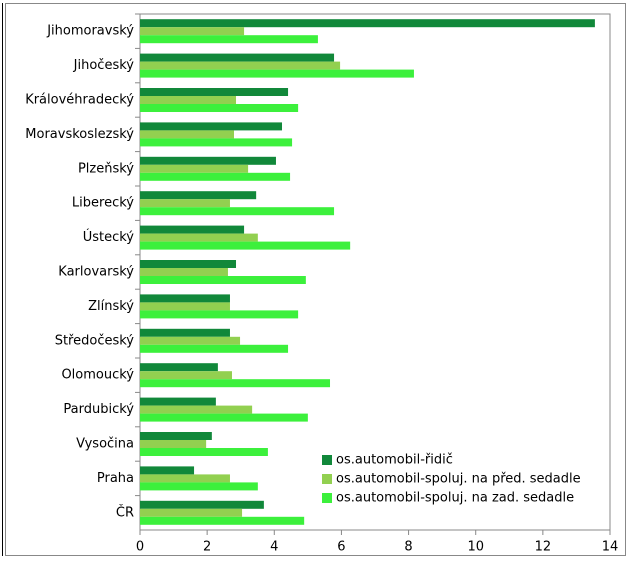 Image resolution: width=629 pixels, height=567 pixels. I want to click on x-tick-label: 14, so click(610, 547).